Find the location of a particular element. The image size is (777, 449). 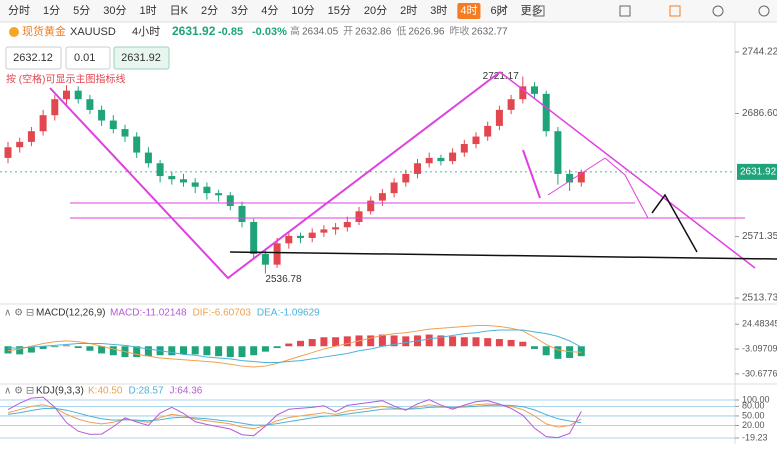

low-annotation: 2536.78 is located at coordinates (283, 279).